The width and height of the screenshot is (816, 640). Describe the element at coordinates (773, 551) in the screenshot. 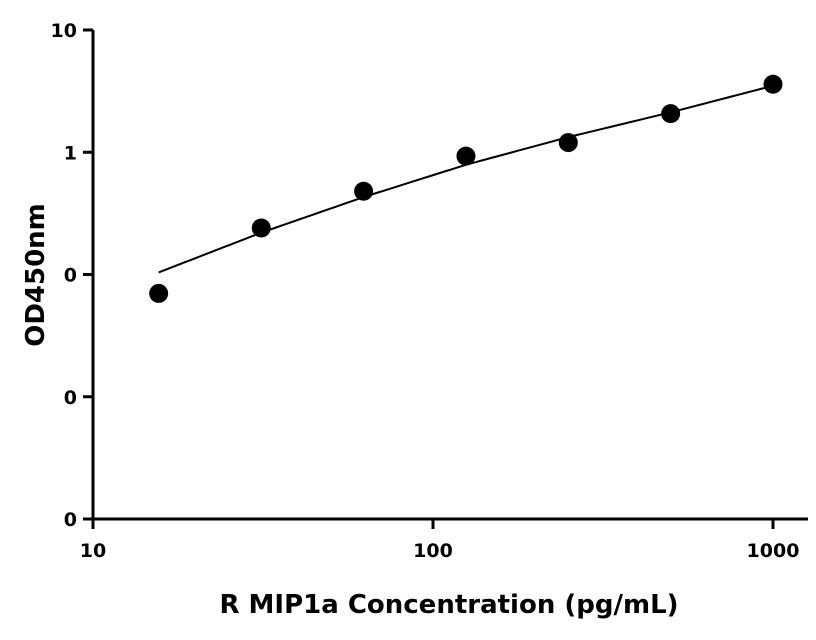

I see `x-tick-label: 1000` at that location.